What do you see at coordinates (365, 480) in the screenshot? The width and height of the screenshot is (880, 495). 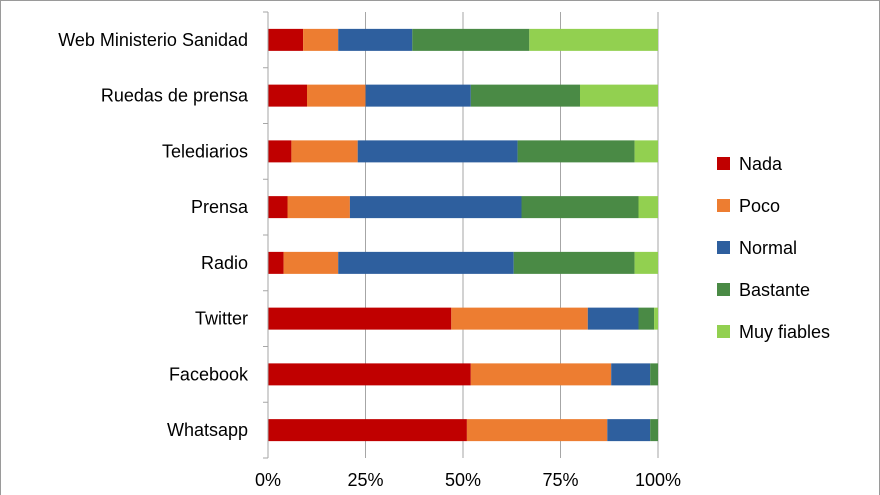 I see `x-tick-label: 25%` at bounding box center [365, 480].